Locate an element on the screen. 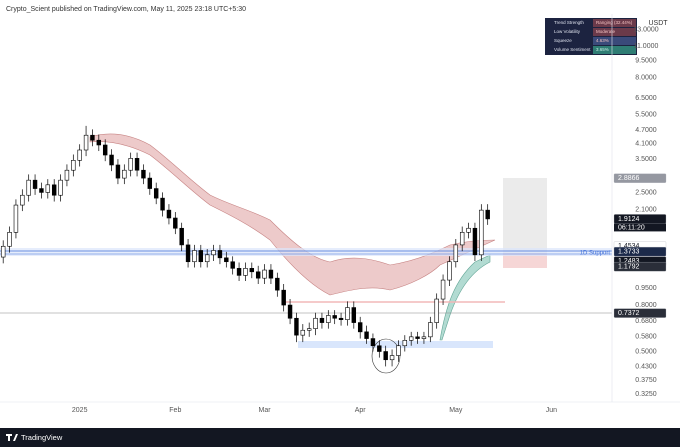 The height and width of the screenshot is (447, 680). y-tick-label: 2.1000 is located at coordinates (646, 210).